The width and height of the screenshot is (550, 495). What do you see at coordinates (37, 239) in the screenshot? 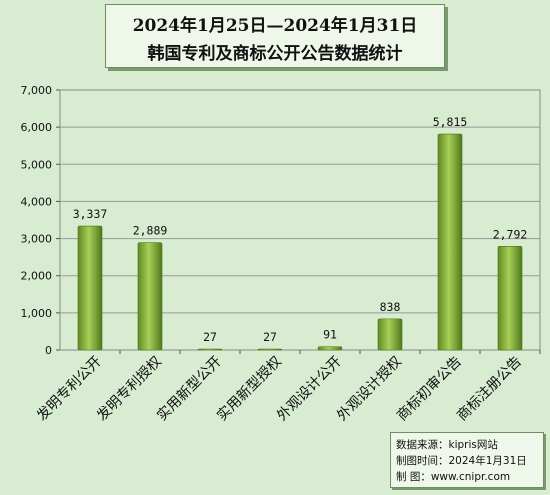
I see `y-tick-label: 3,000` at bounding box center [37, 239].